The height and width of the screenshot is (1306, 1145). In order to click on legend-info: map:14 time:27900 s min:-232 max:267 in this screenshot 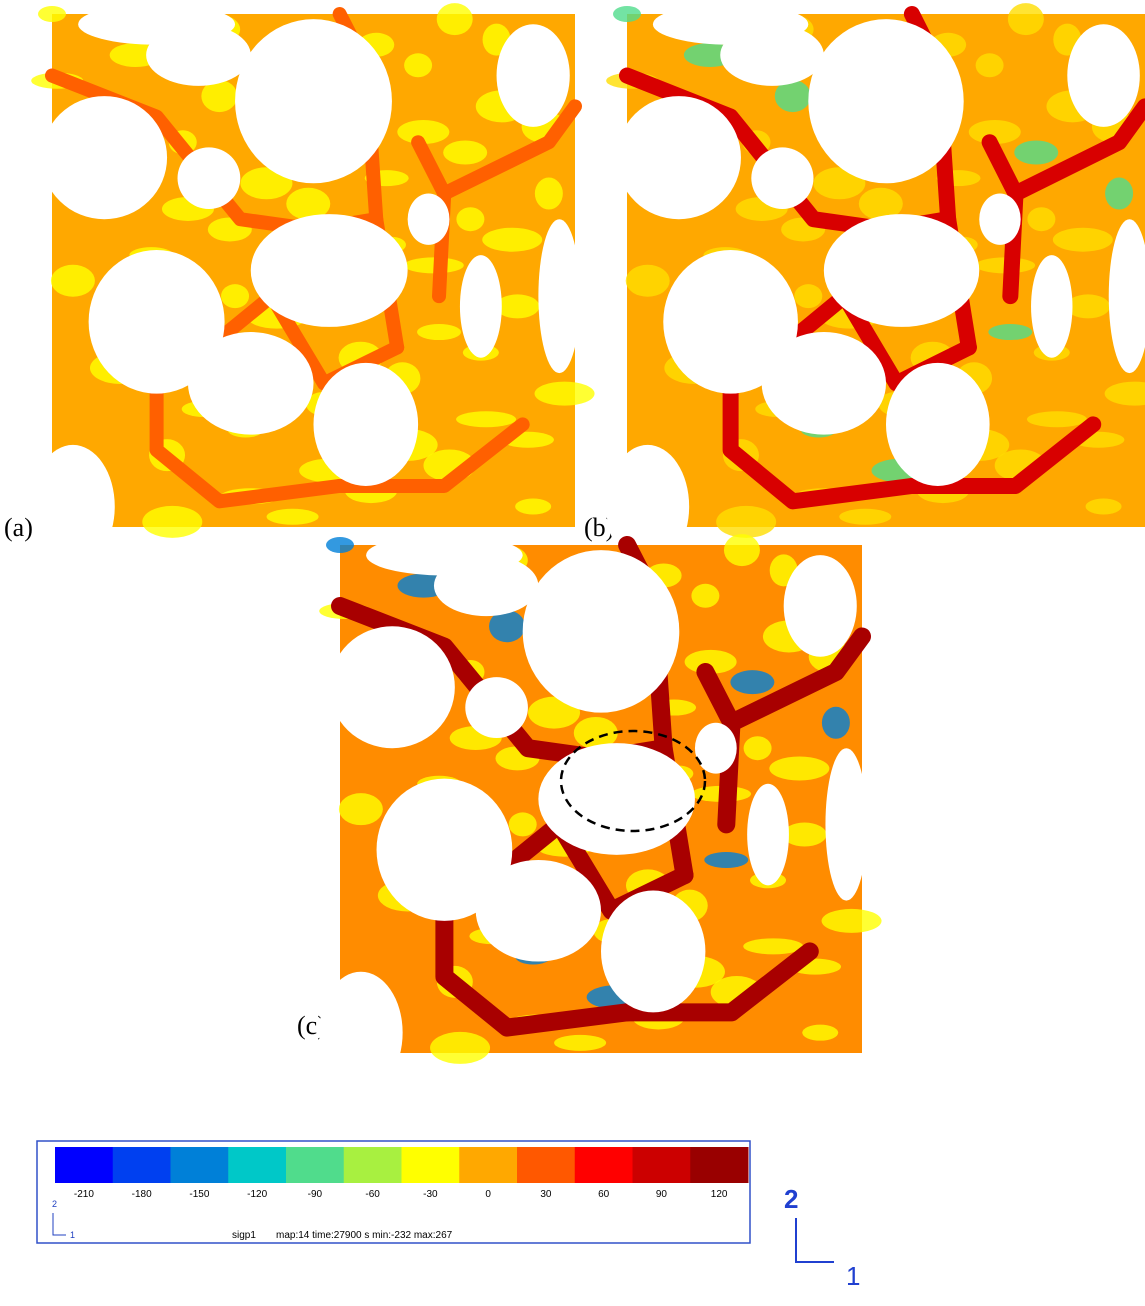, I will do `click(364, 1235)`.